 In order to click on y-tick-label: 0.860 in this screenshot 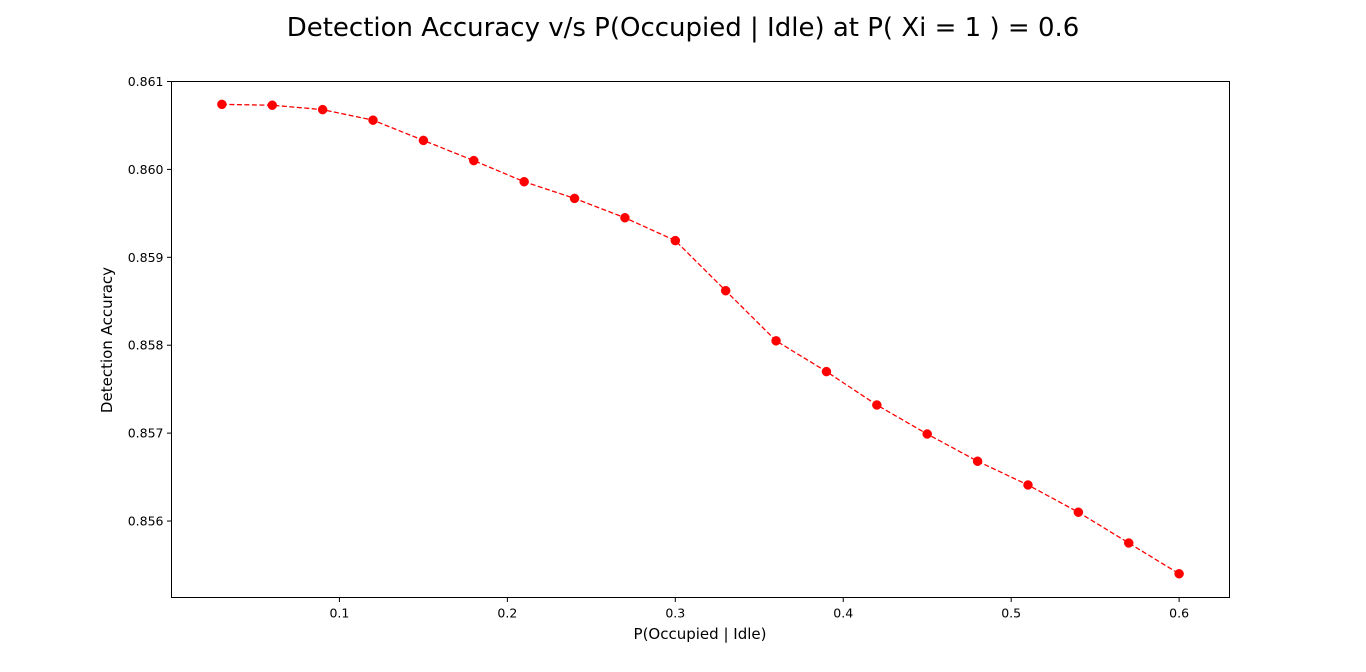, I will do `click(146, 169)`.